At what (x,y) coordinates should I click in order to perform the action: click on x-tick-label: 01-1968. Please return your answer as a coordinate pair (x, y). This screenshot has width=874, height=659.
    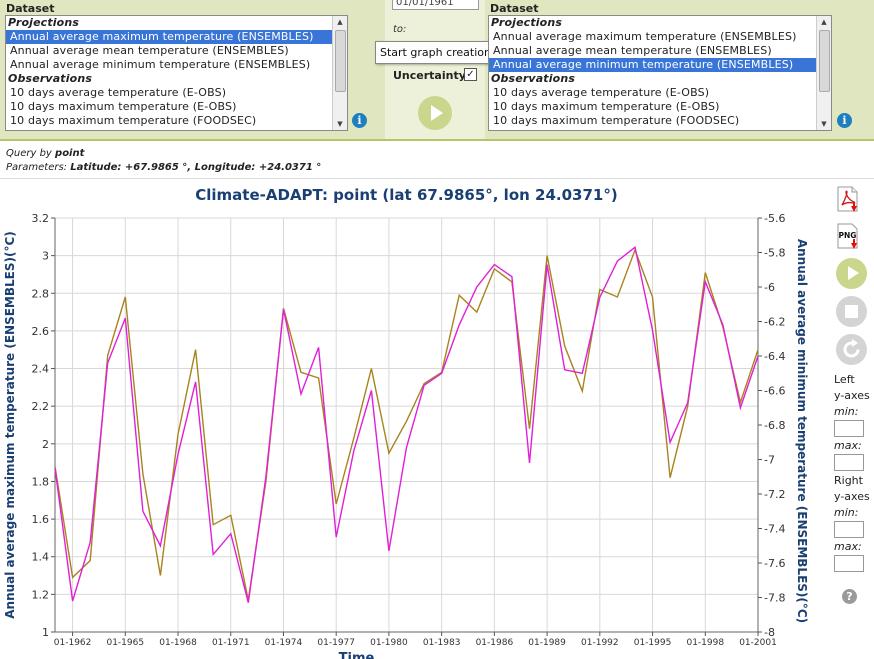
    Looking at the image, I should click on (178, 643).